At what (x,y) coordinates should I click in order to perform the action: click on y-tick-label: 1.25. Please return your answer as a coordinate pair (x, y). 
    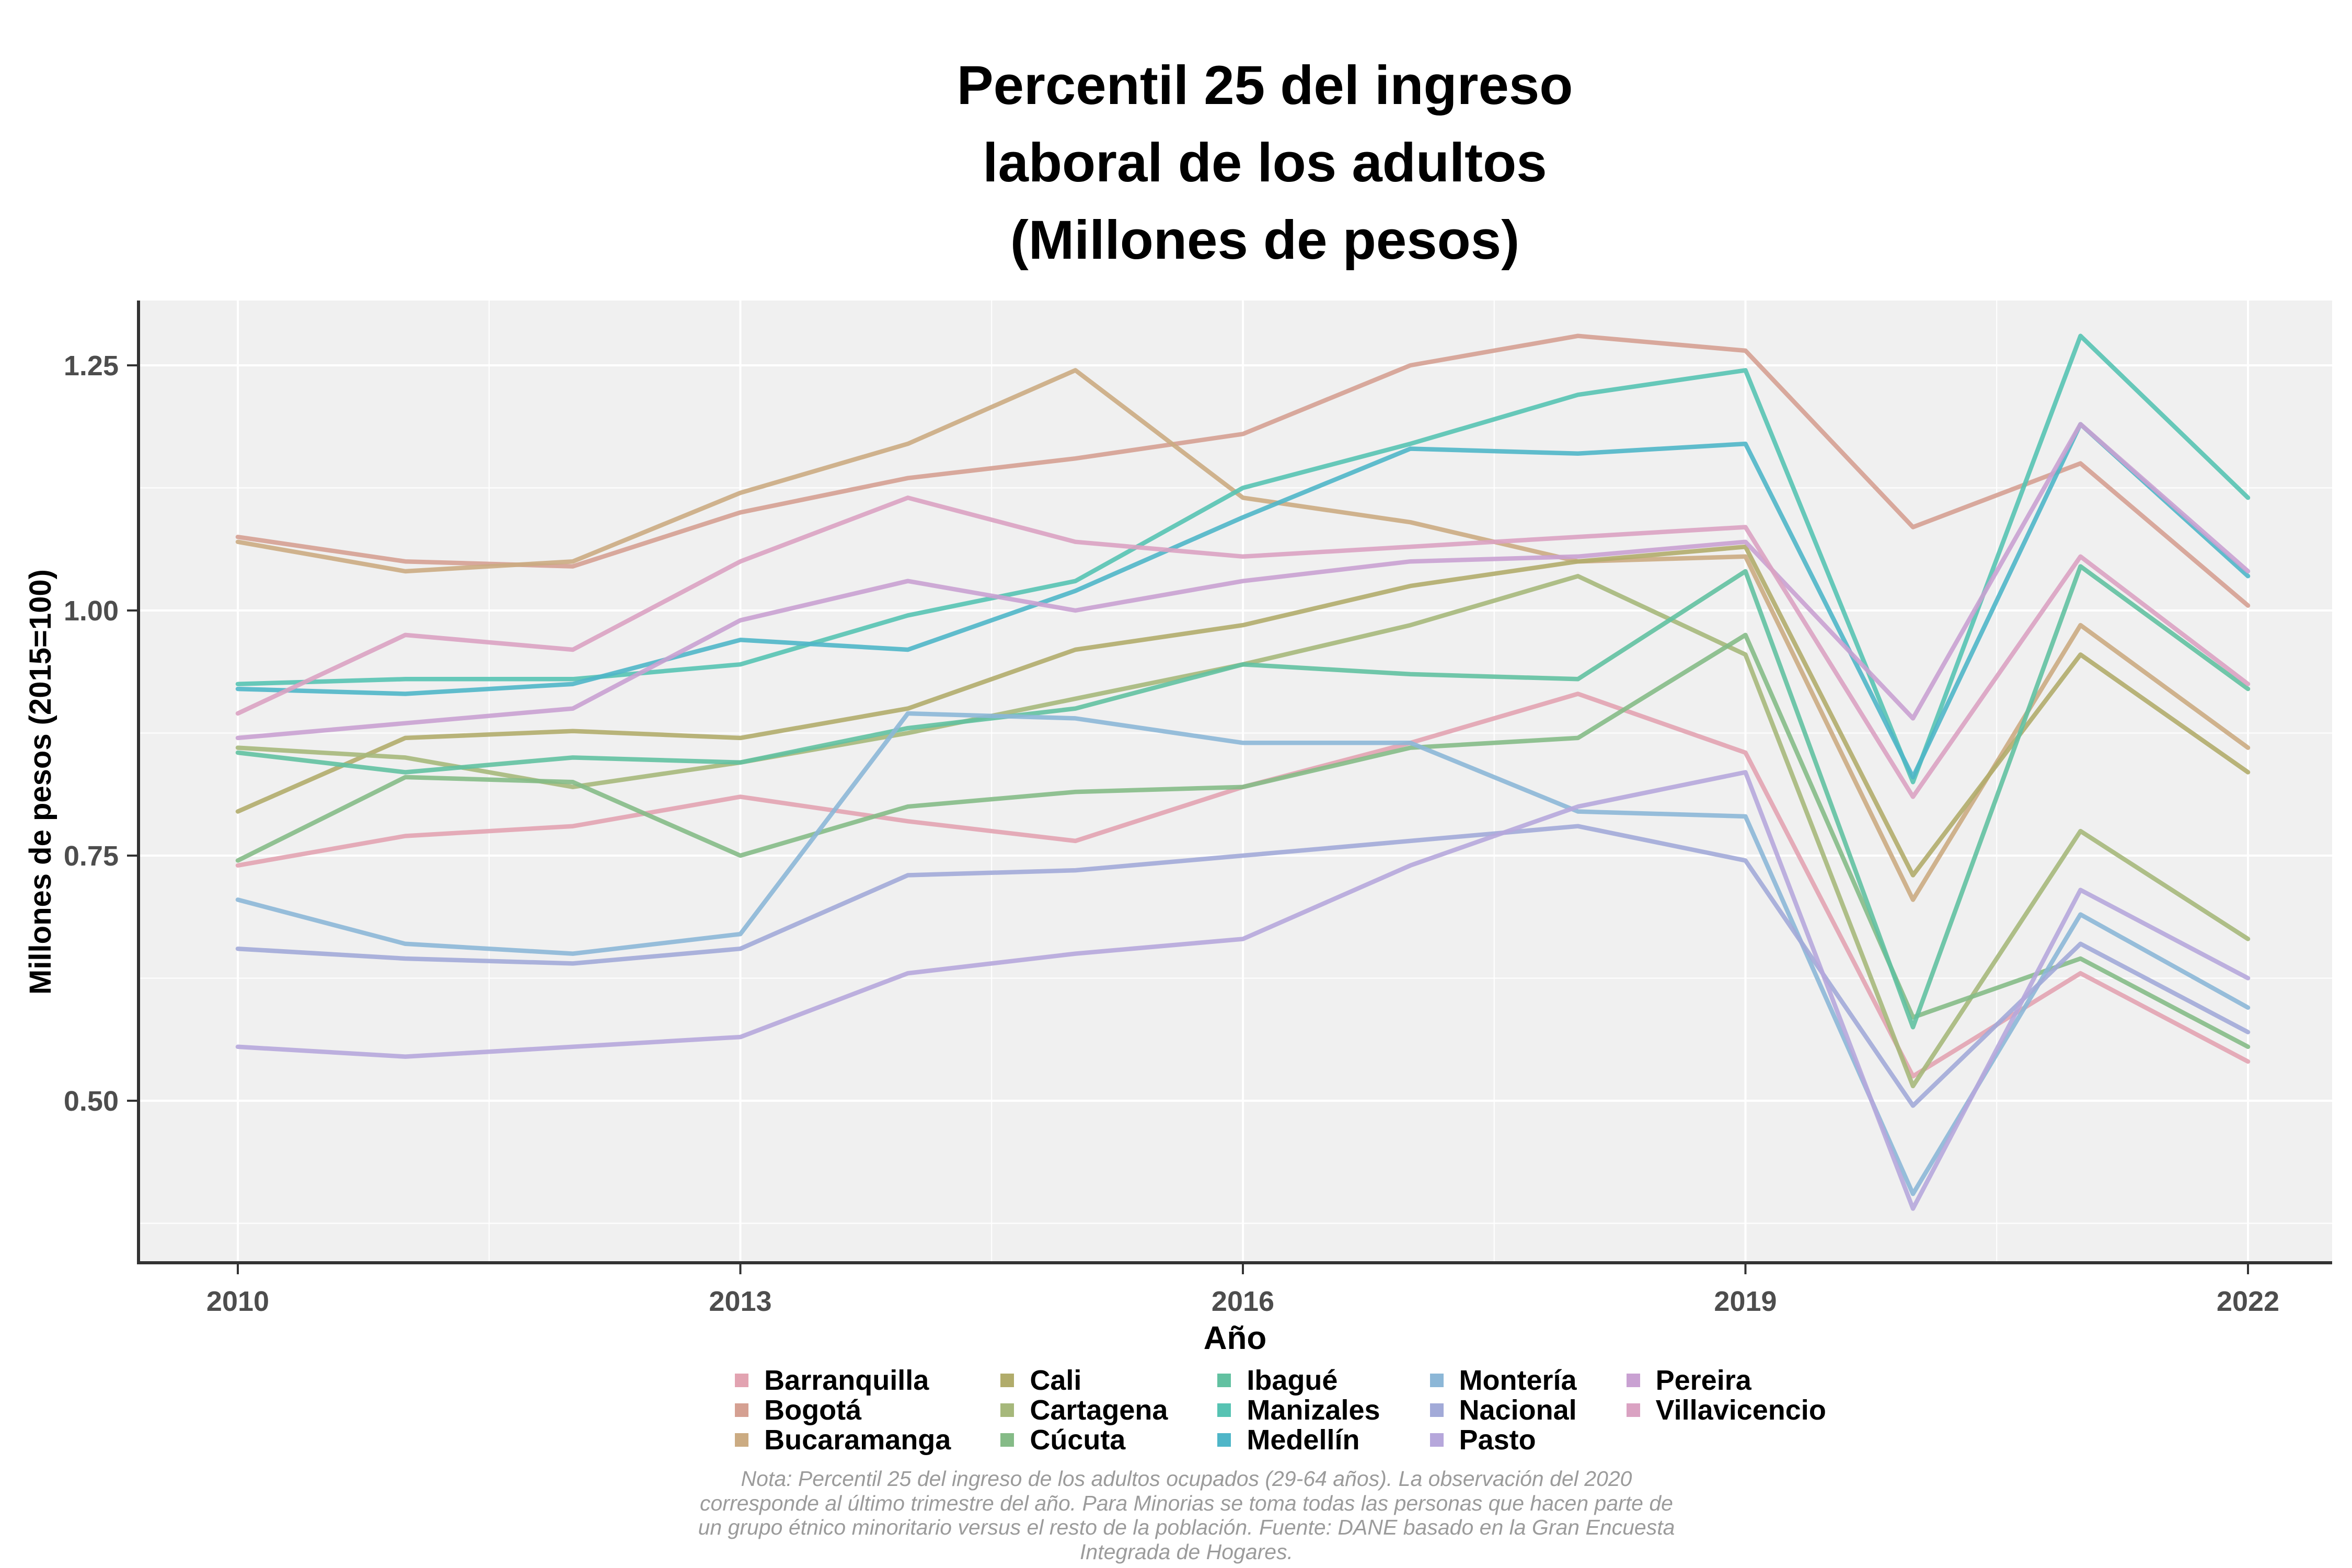
    Looking at the image, I should click on (91, 366).